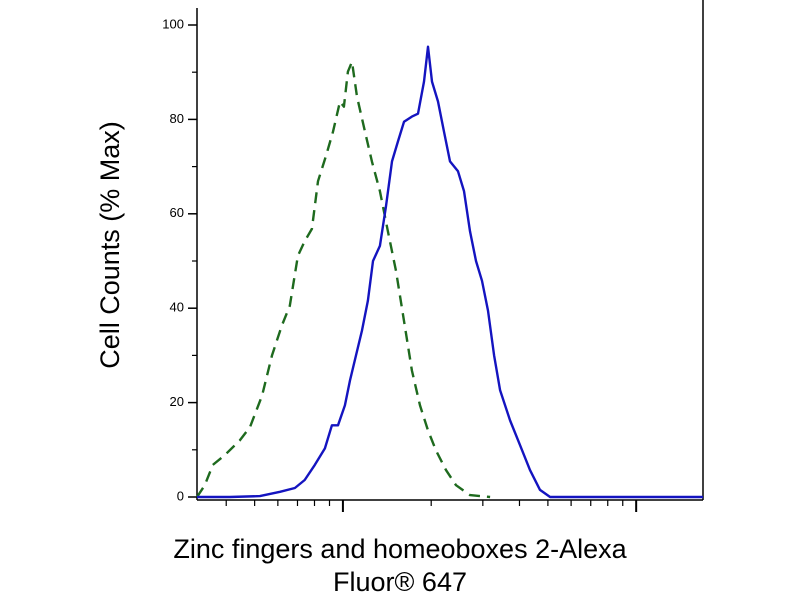 The height and width of the screenshot is (600, 800). I want to click on y-tick-label: 100, so click(173, 23).